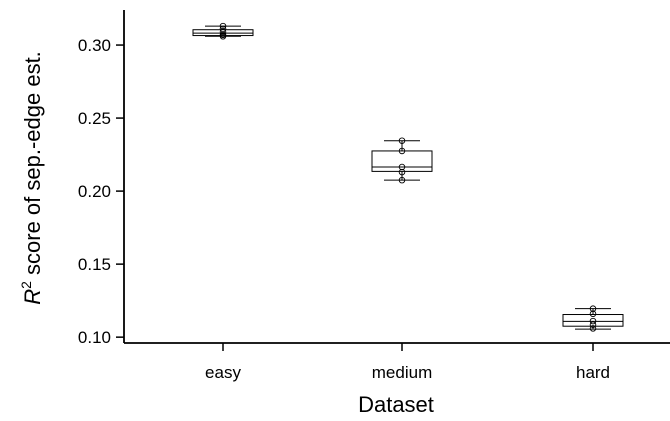 This screenshot has height=421, width=670. I want to click on y-axis-title-superscript: 2, so click(26, 285).